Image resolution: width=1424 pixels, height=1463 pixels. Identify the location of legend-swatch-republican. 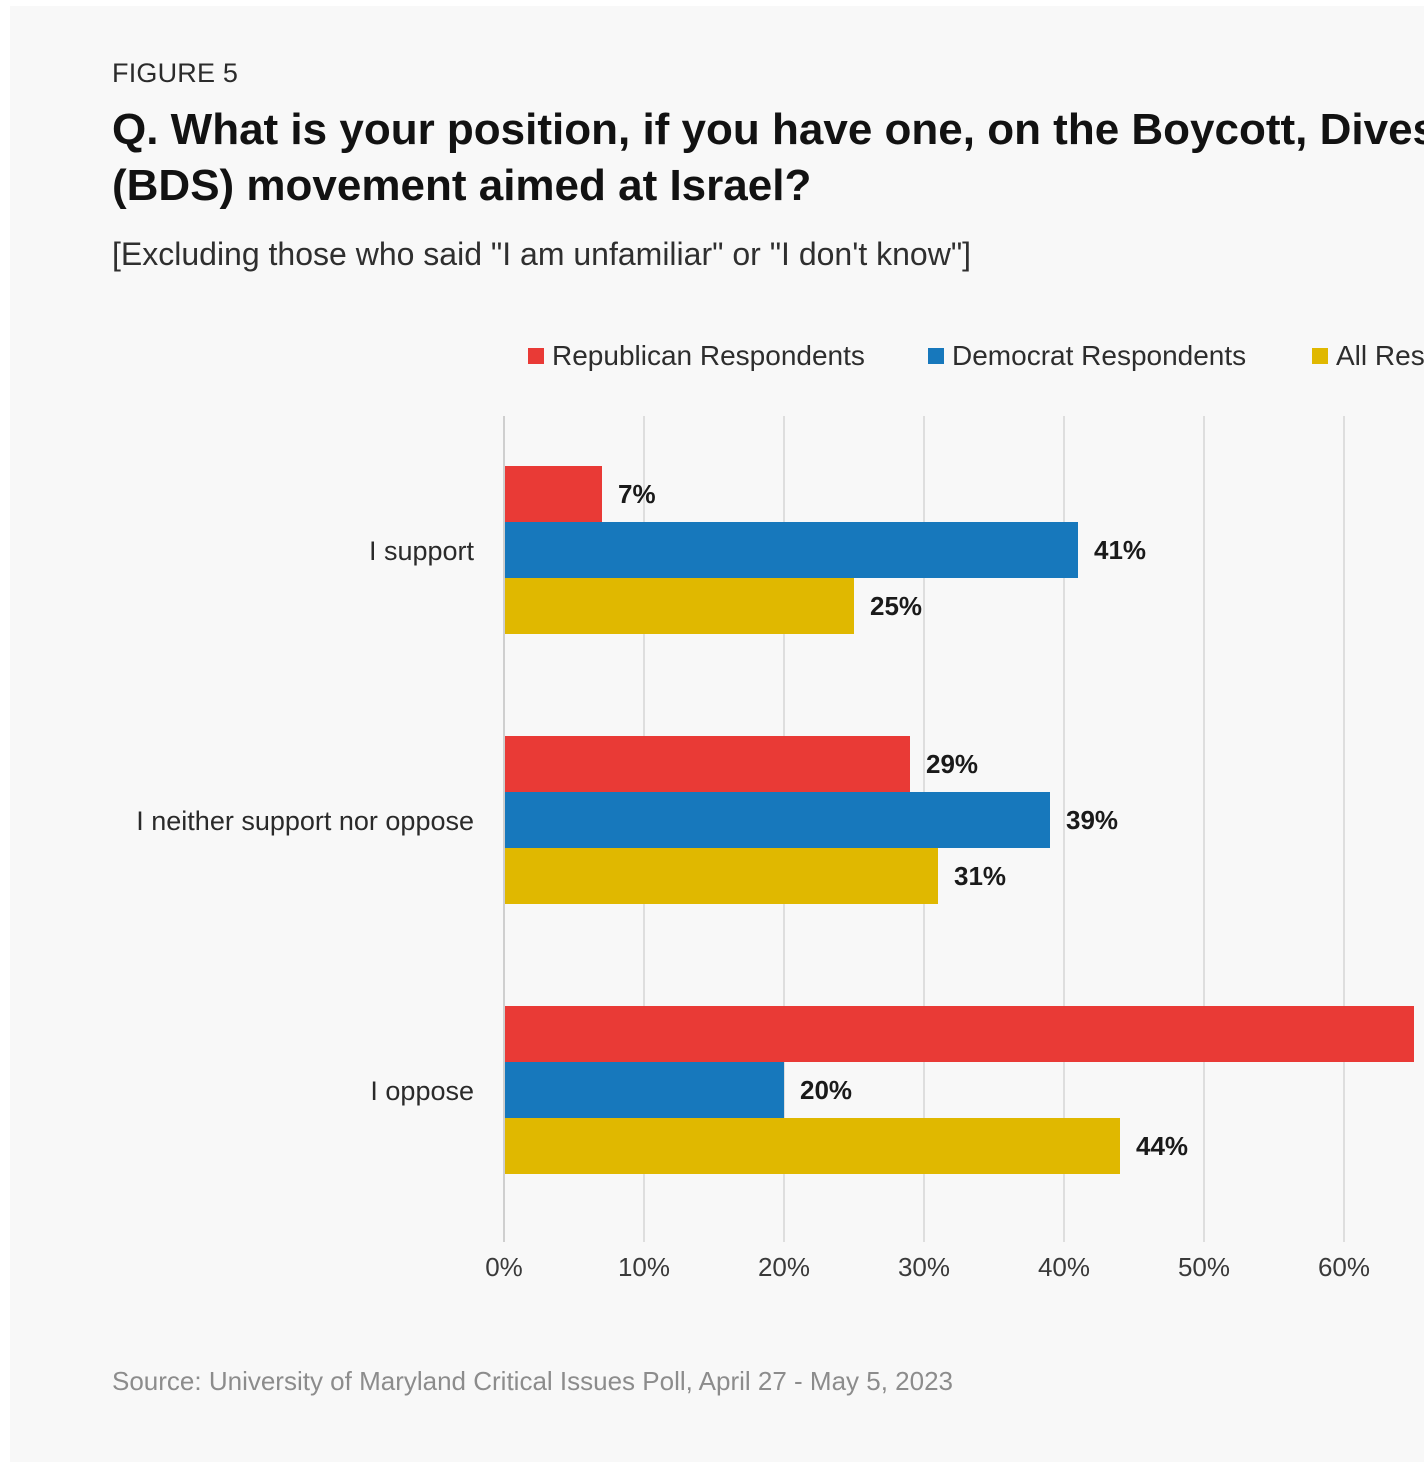
(536, 356).